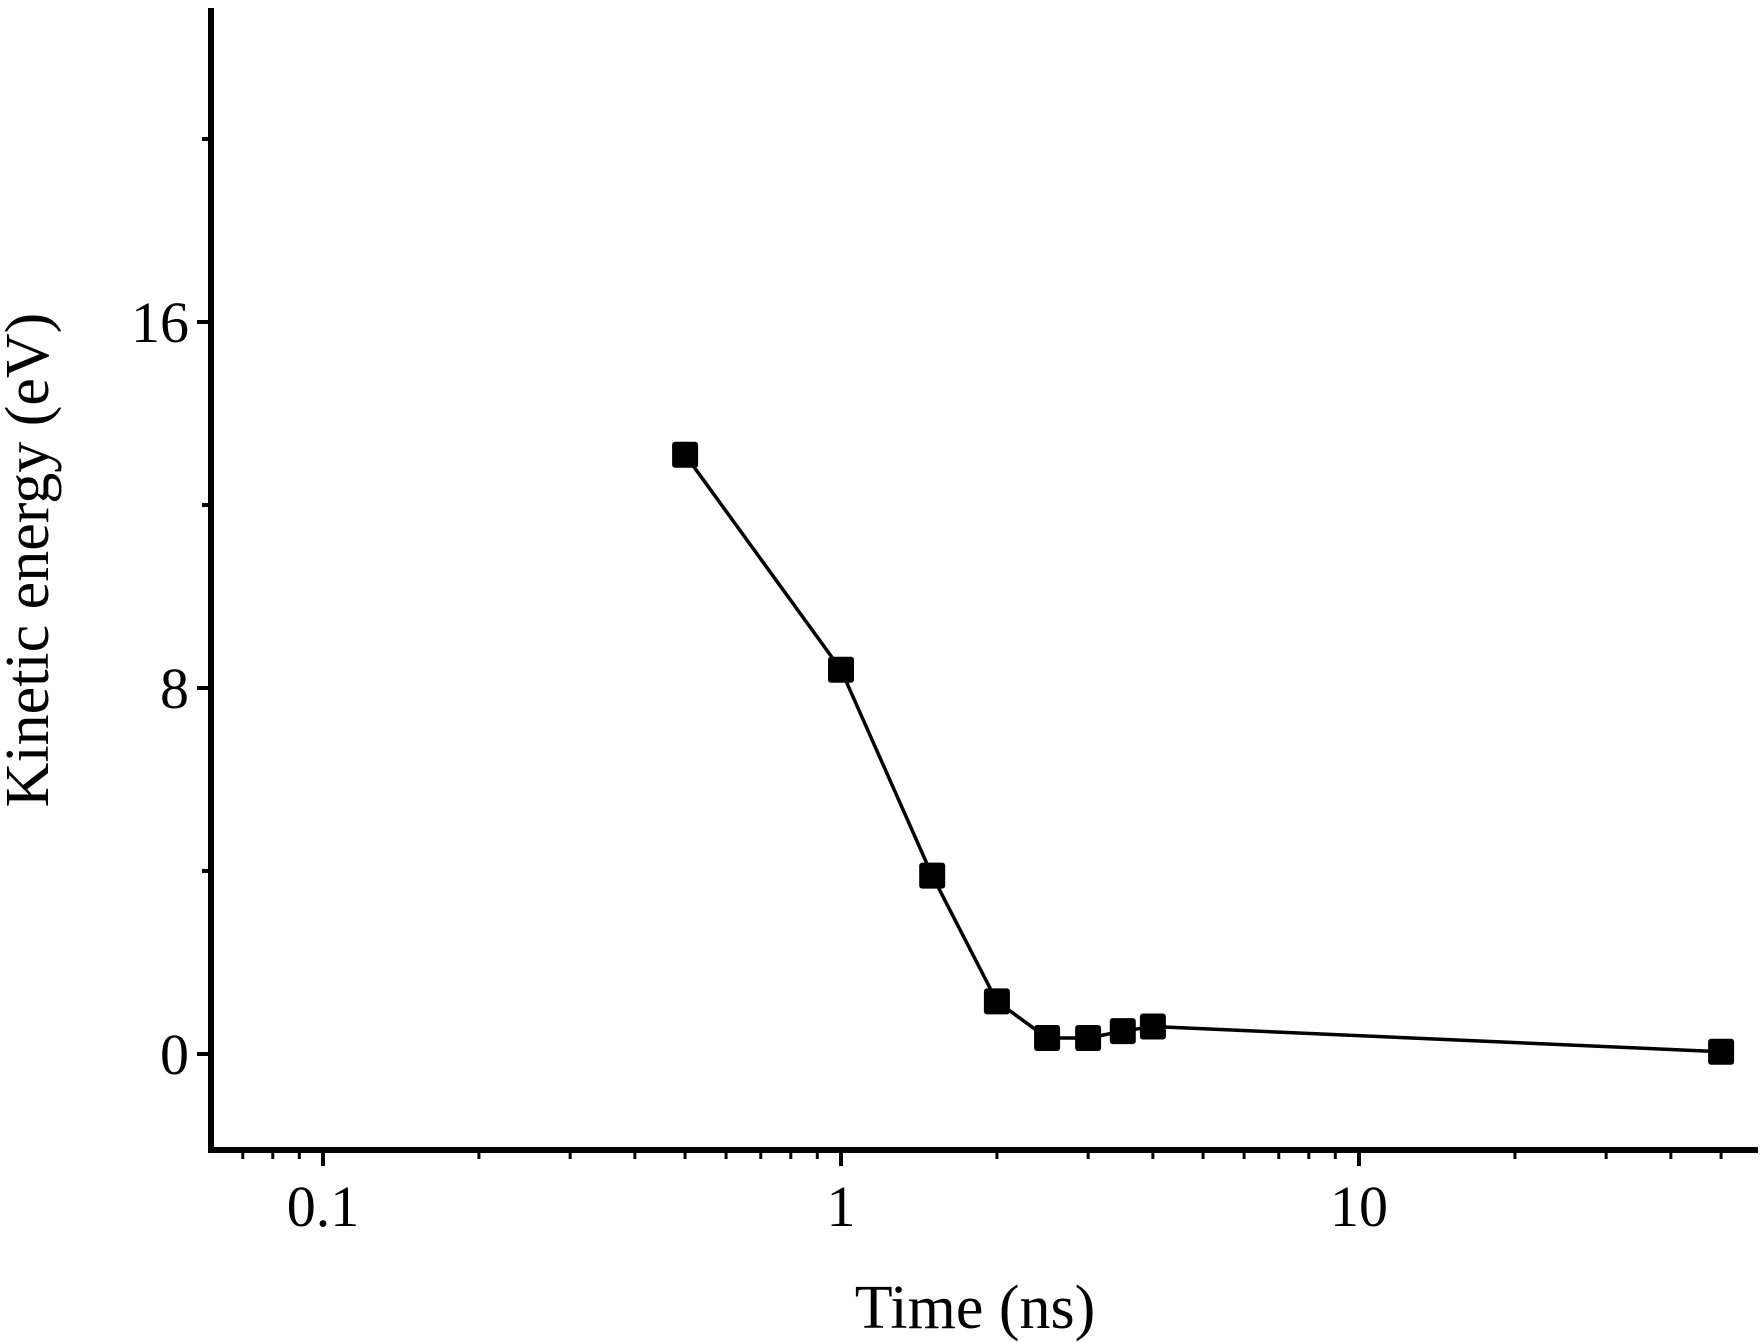 The width and height of the screenshot is (1763, 1342). What do you see at coordinates (975, 1308) in the screenshot?
I see `x-axis-title: Time (ns)` at bounding box center [975, 1308].